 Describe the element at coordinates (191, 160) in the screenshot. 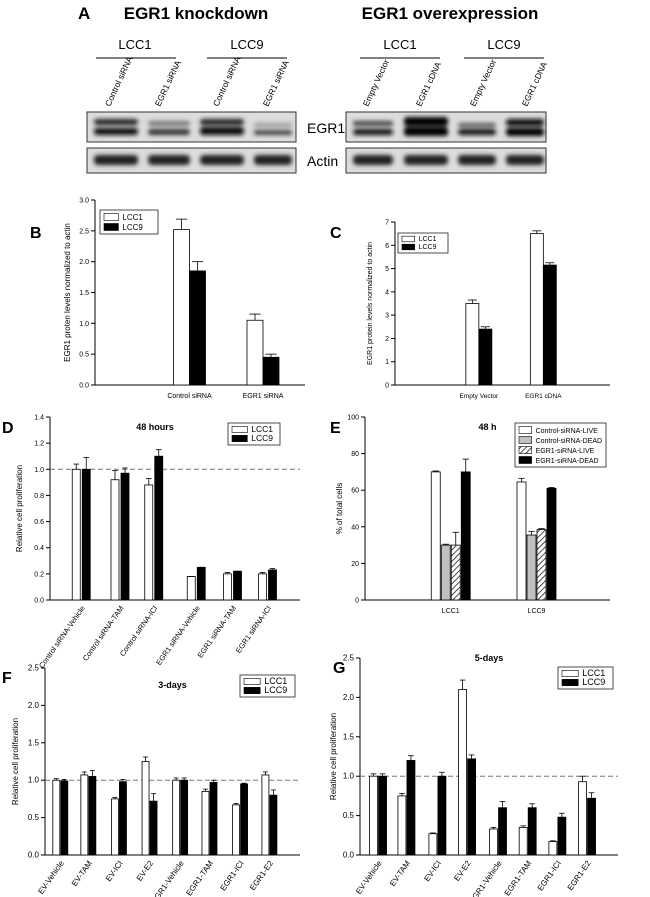

I see `blot-actin-left` at that location.